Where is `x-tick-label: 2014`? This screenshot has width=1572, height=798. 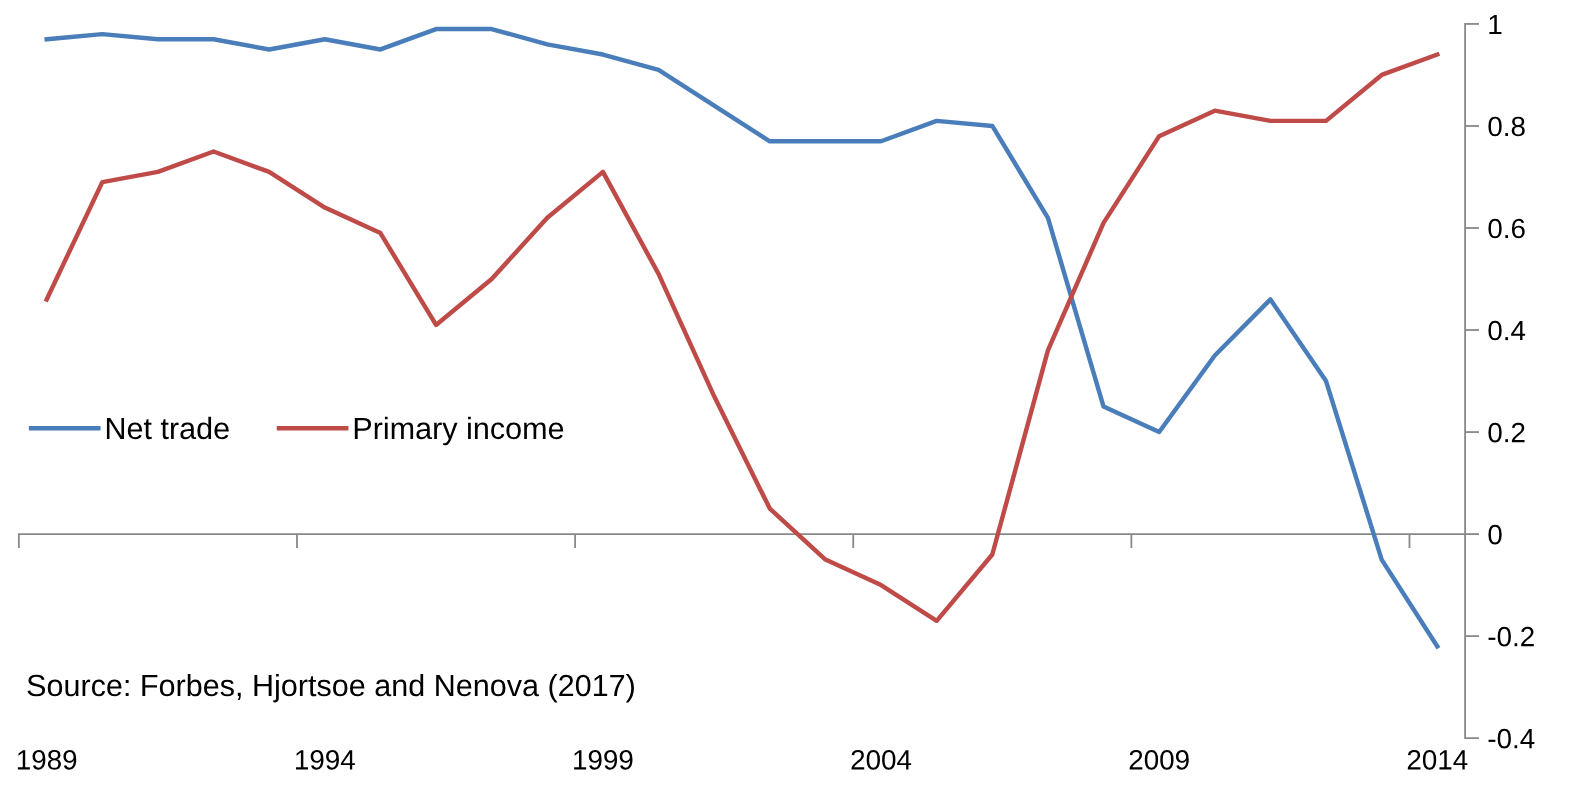
x-tick-label: 2014 is located at coordinates (1437, 759).